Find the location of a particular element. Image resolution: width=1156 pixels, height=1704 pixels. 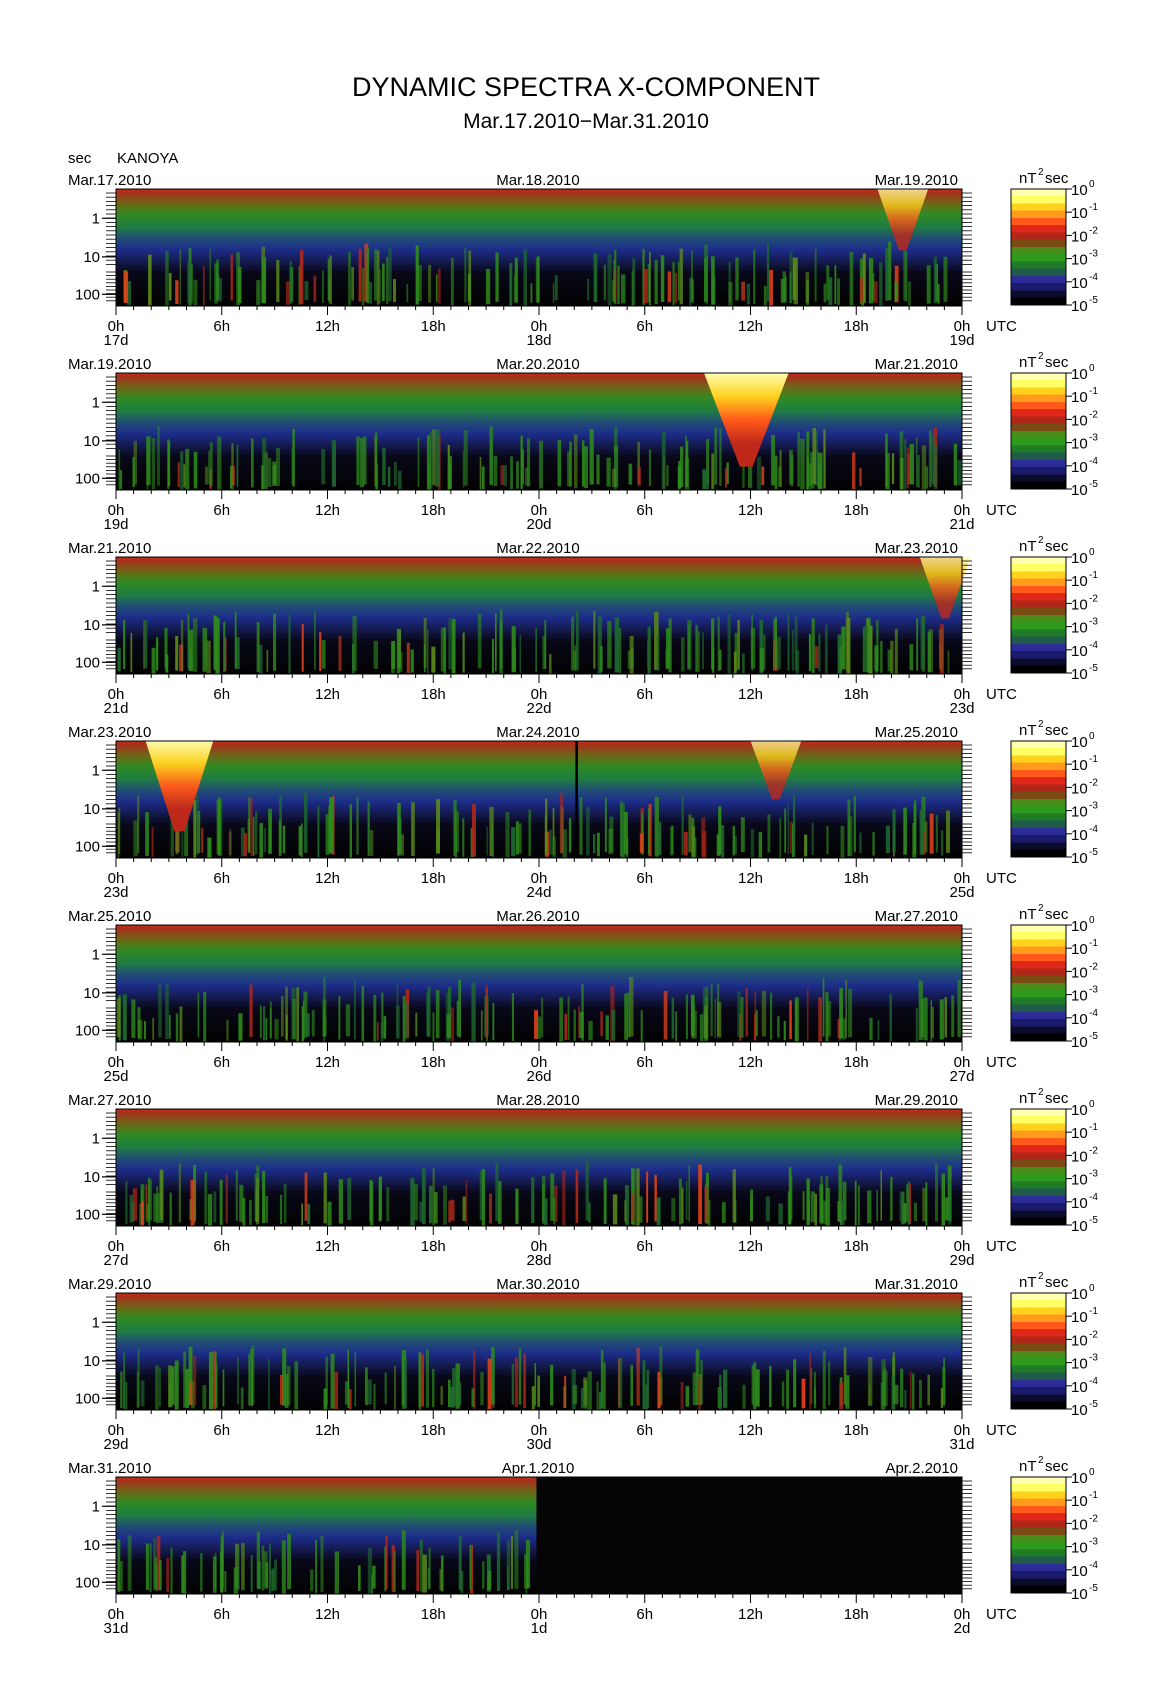

colorbar-tick-exponent: -4 is located at coordinates (1093, 461).